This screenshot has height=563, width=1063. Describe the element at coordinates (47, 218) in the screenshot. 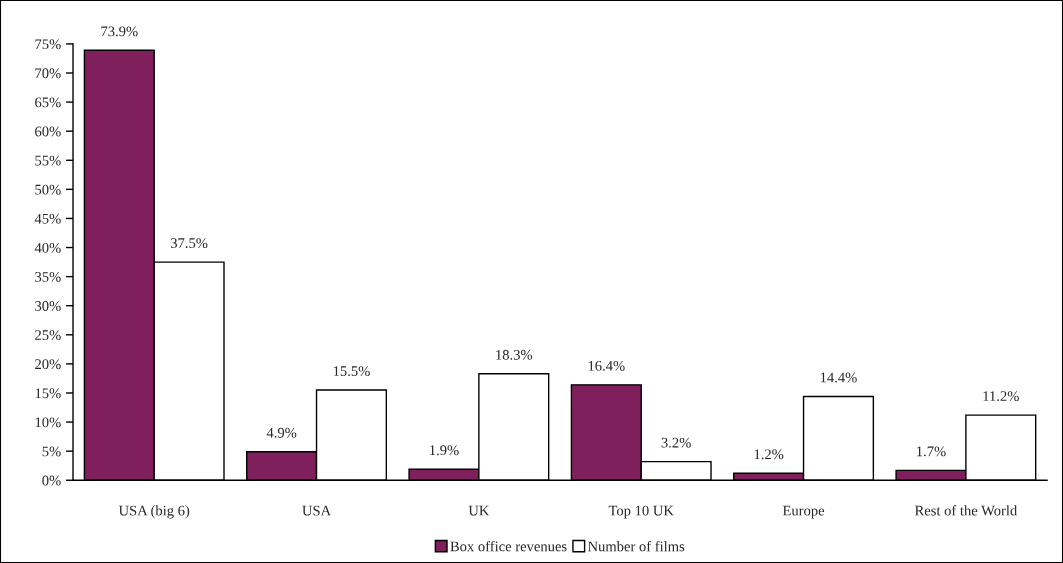

I see `y-tick-label: 45%` at that location.